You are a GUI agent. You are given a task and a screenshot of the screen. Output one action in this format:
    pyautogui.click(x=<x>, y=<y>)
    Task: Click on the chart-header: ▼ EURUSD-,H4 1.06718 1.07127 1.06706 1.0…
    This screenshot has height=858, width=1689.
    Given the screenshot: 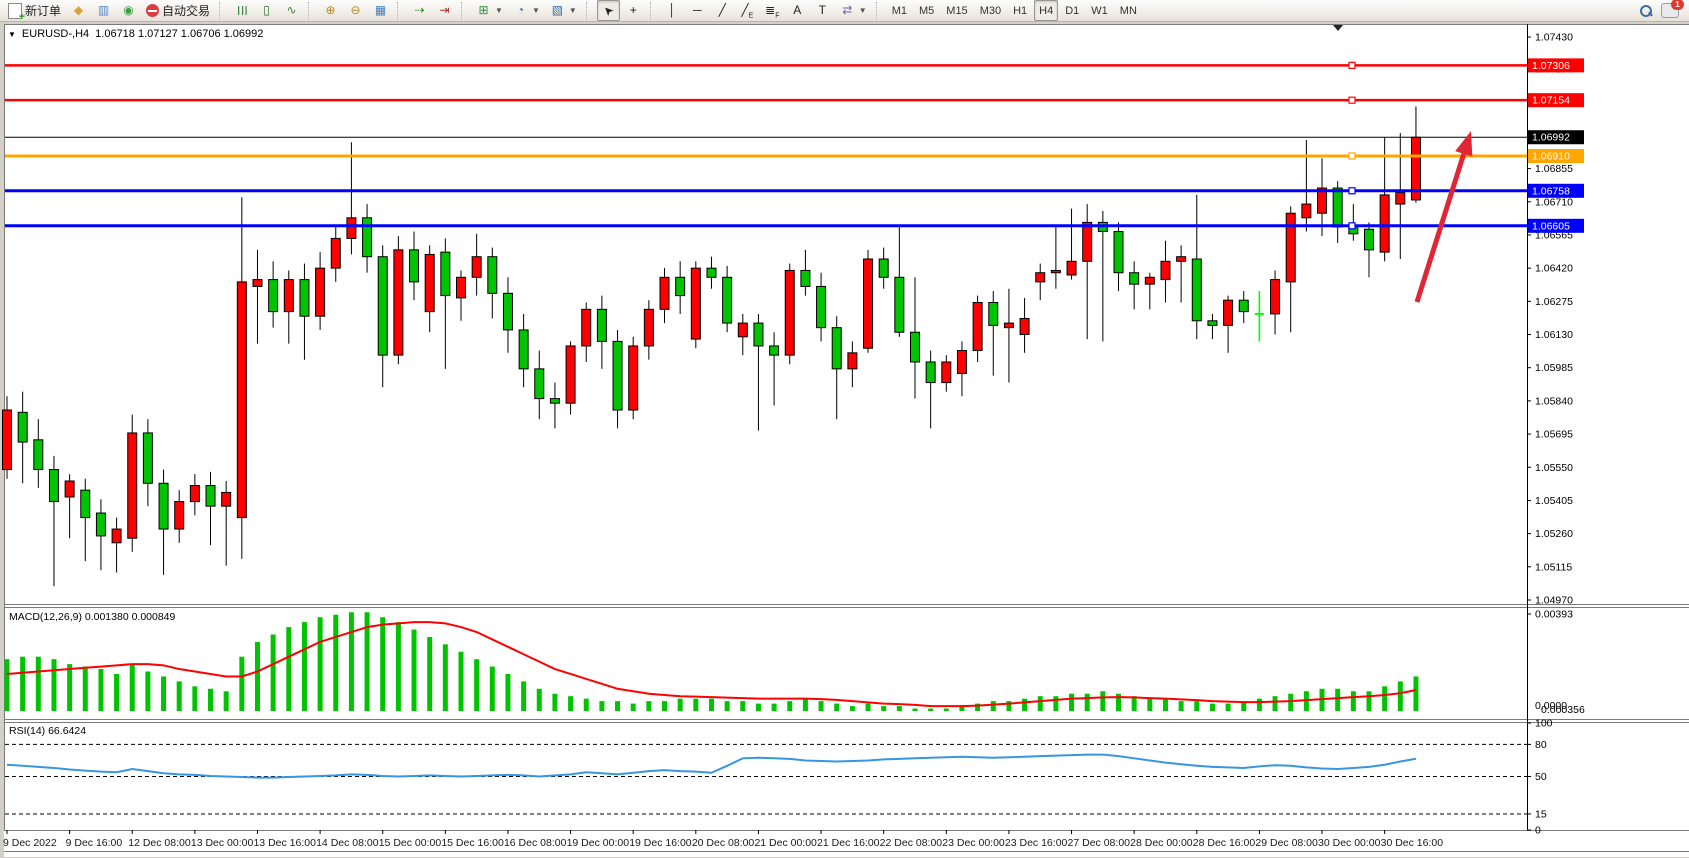 What is the action you would take?
    pyautogui.click(x=135, y=34)
    